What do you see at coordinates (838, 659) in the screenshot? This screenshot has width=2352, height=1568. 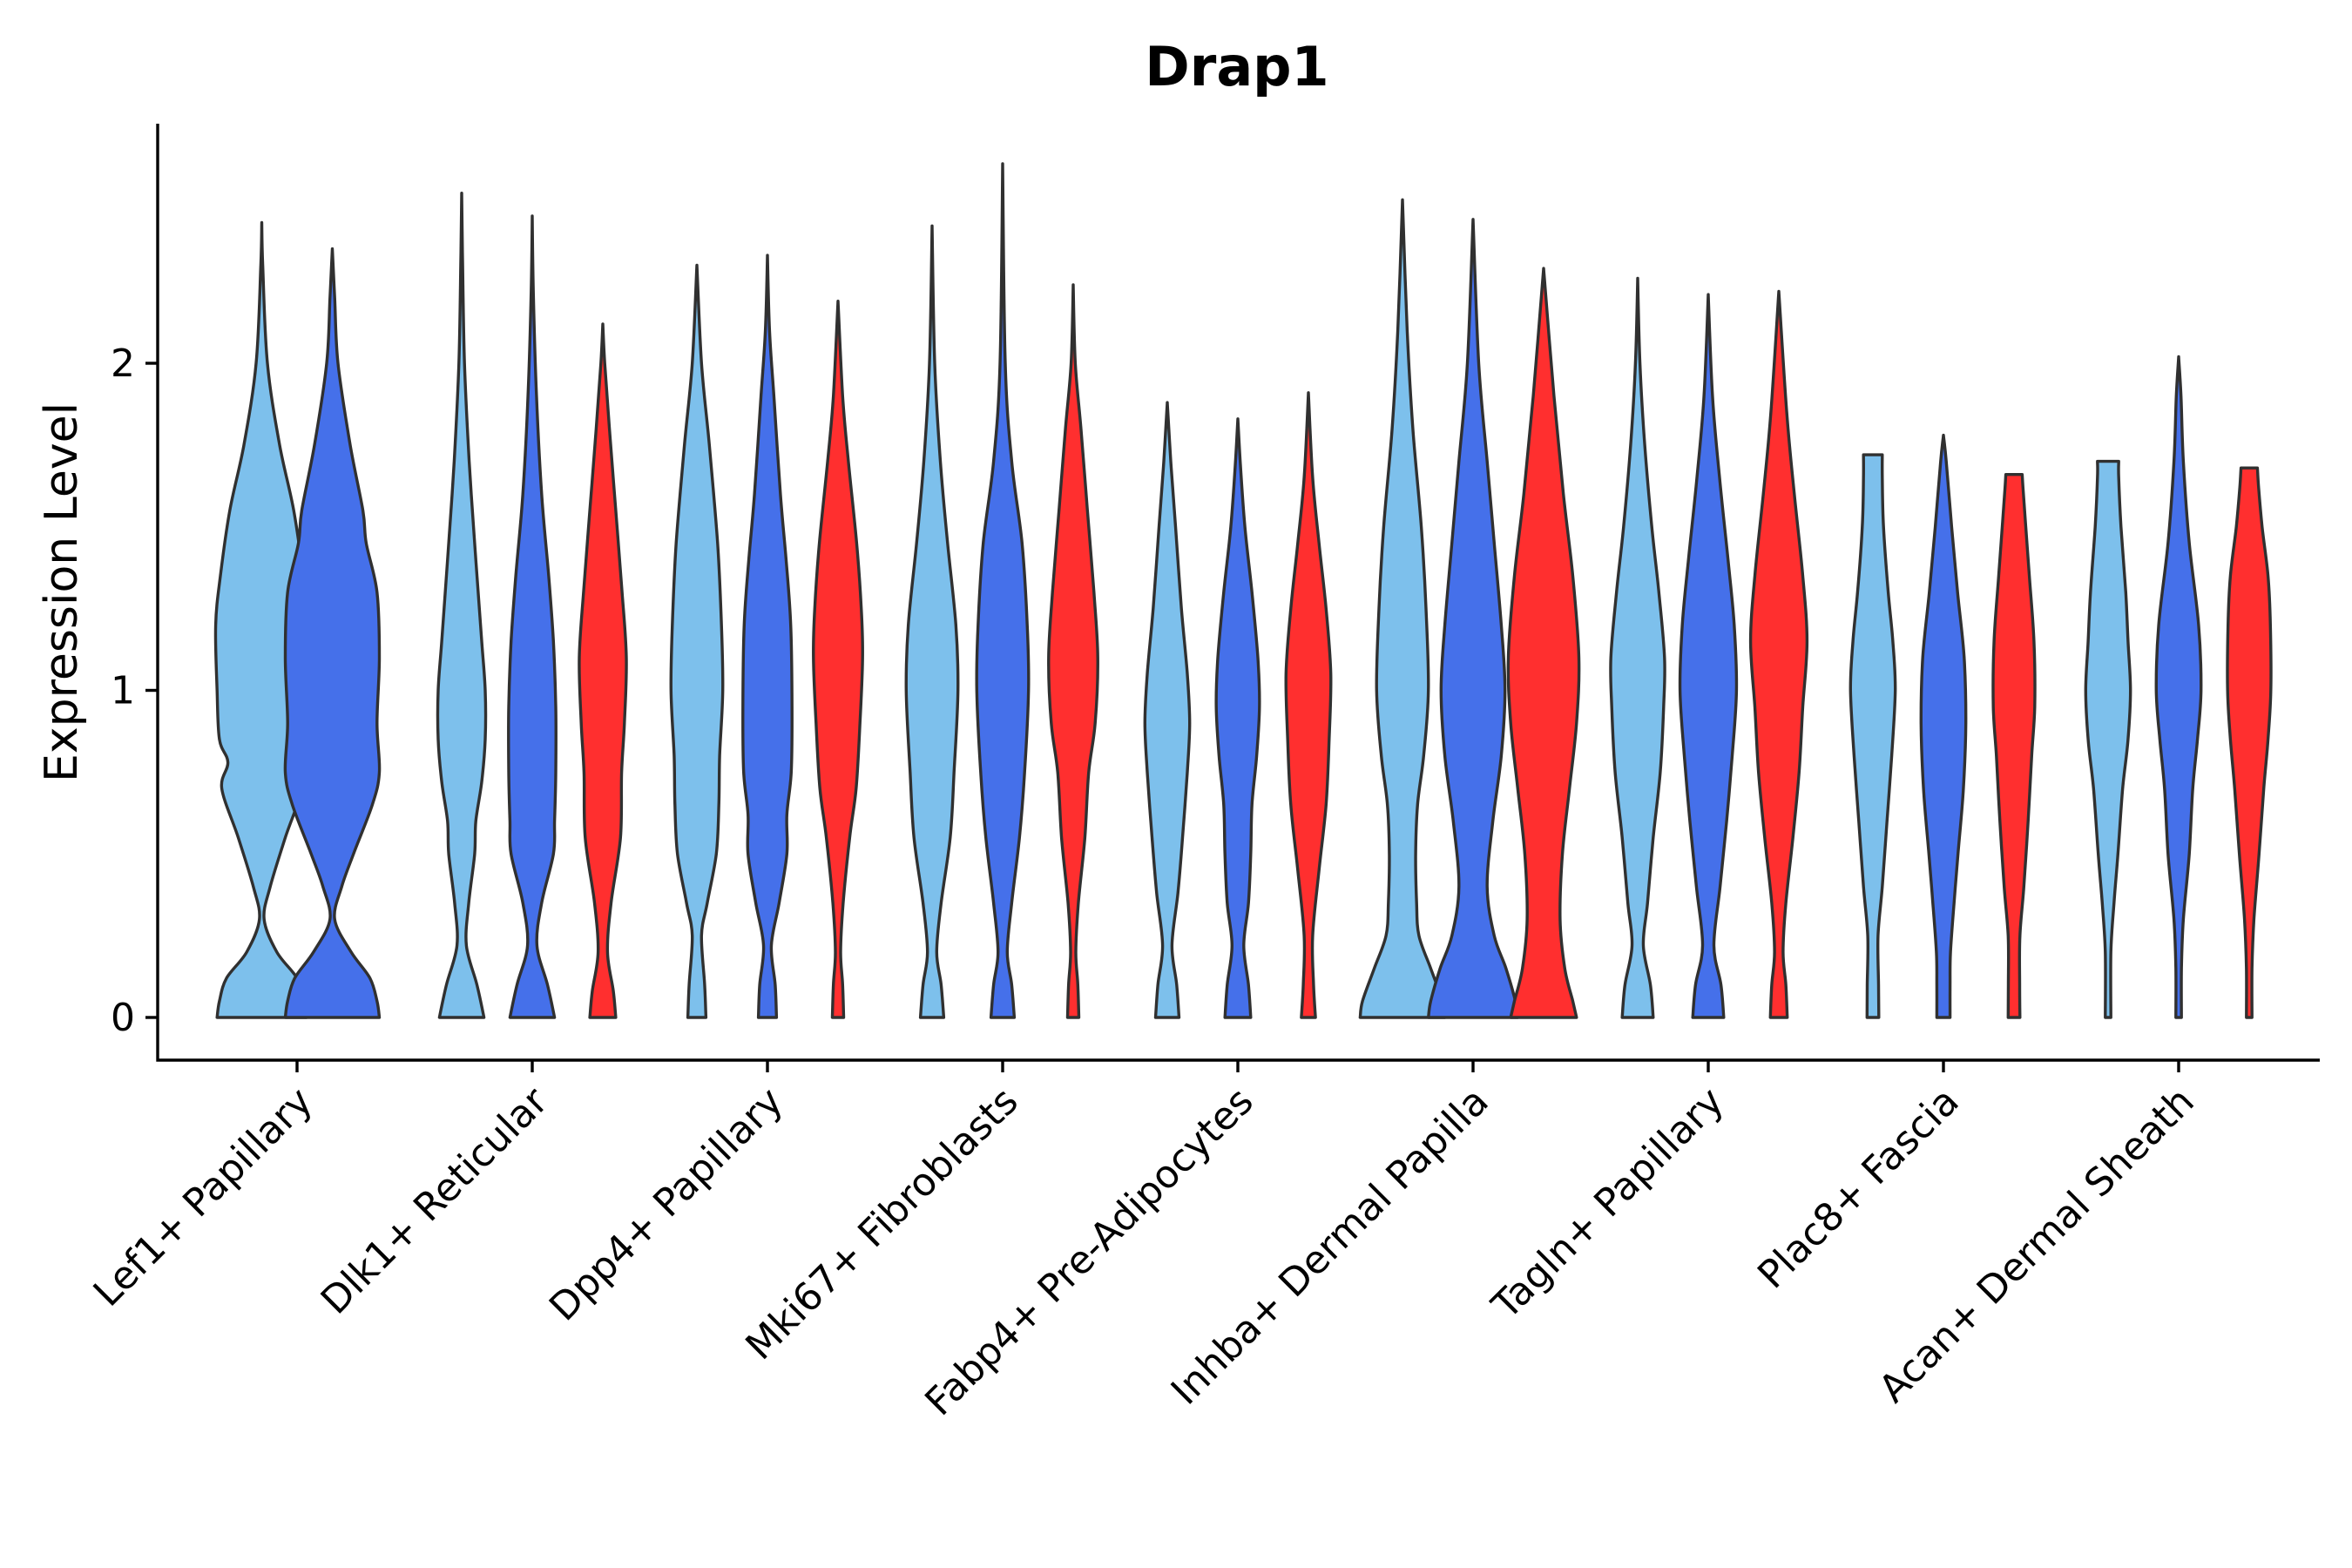 I see `violin-3-red` at bounding box center [838, 659].